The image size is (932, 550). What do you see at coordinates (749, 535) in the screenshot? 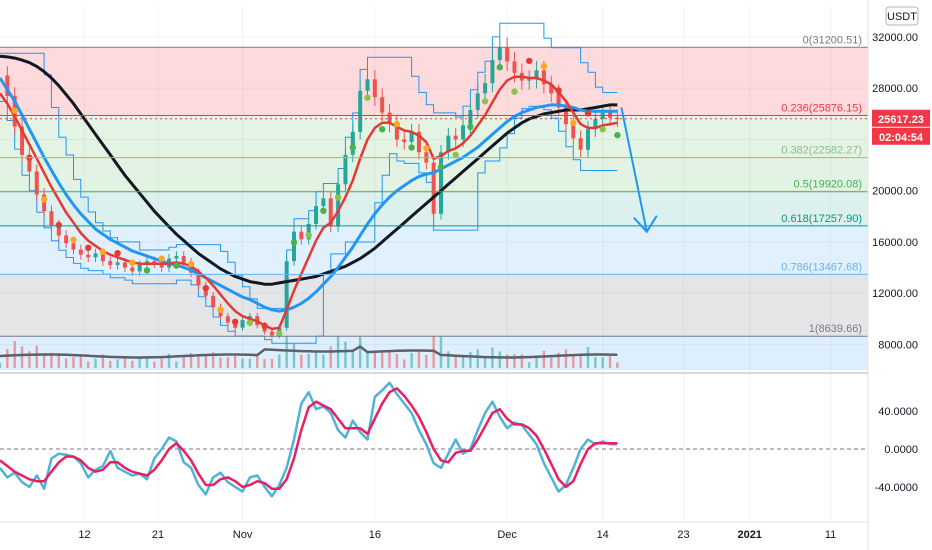
I see `time-tick-label: 2021` at bounding box center [749, 535].